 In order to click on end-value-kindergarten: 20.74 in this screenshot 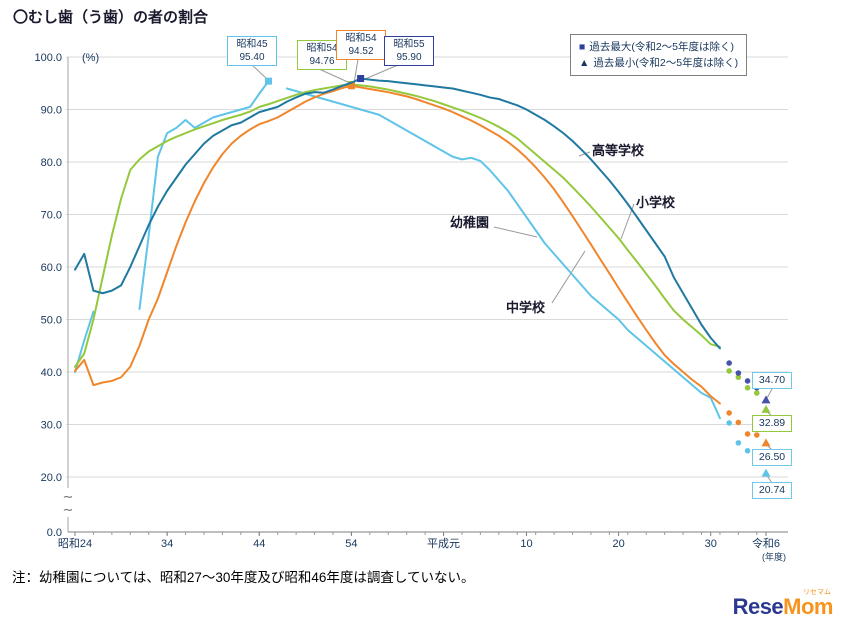, I will do `click(772, 490)`.